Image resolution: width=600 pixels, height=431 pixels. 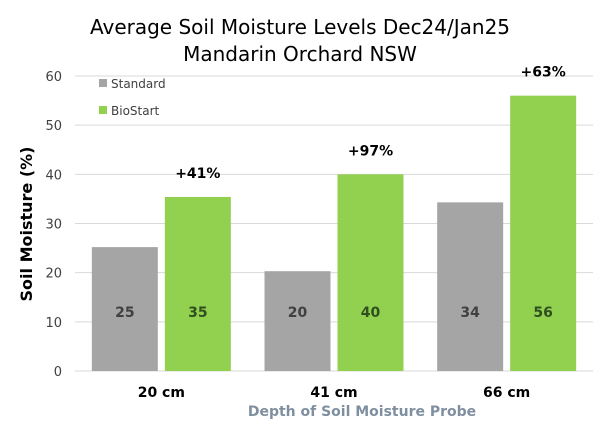 What do you see at coordinates (53, 274) in the screenshot?
I see `y-tick-label: 20` at bounding box center [53, 274].